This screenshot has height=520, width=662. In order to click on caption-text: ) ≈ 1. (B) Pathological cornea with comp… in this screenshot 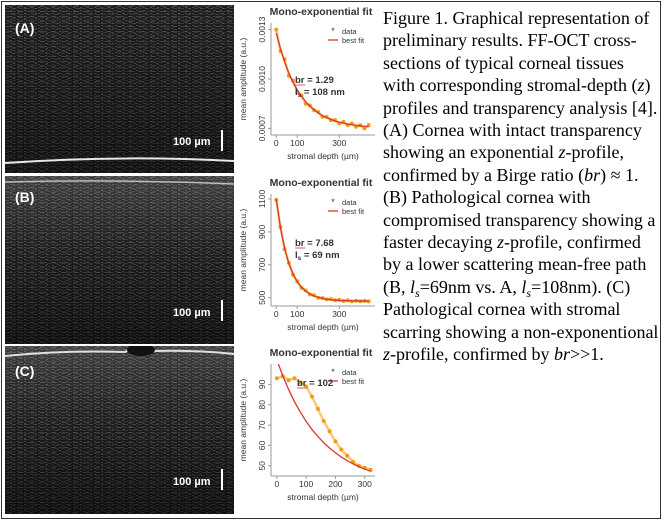, I will do `click(519, 208)`.